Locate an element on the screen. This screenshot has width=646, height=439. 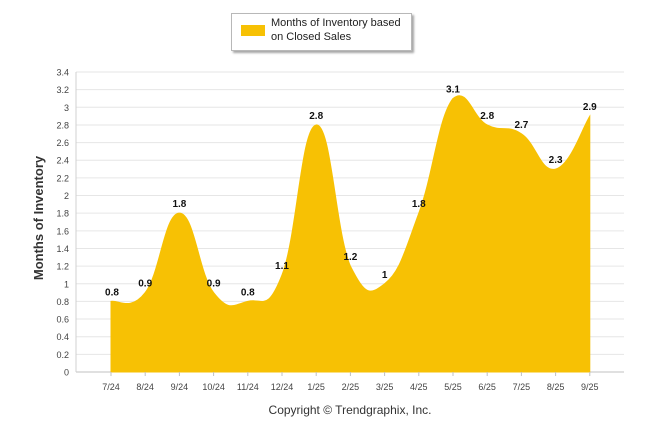
y-tick-label: 1.8 is located at coordinates (62, 214).